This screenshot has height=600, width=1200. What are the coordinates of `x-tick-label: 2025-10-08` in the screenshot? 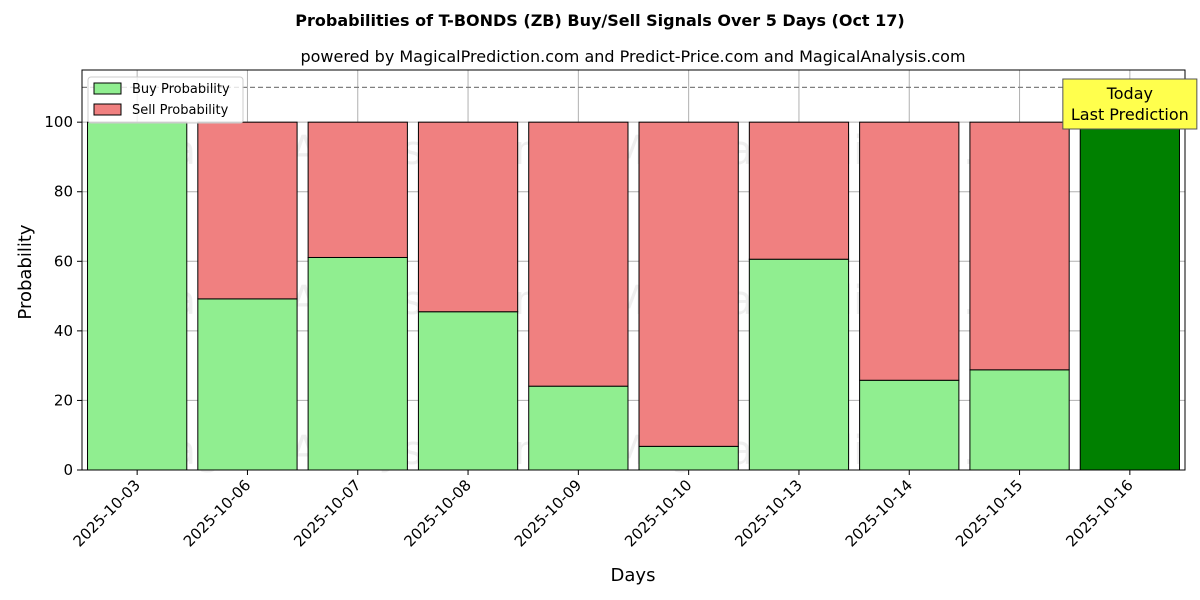 It's located at (437, 513).